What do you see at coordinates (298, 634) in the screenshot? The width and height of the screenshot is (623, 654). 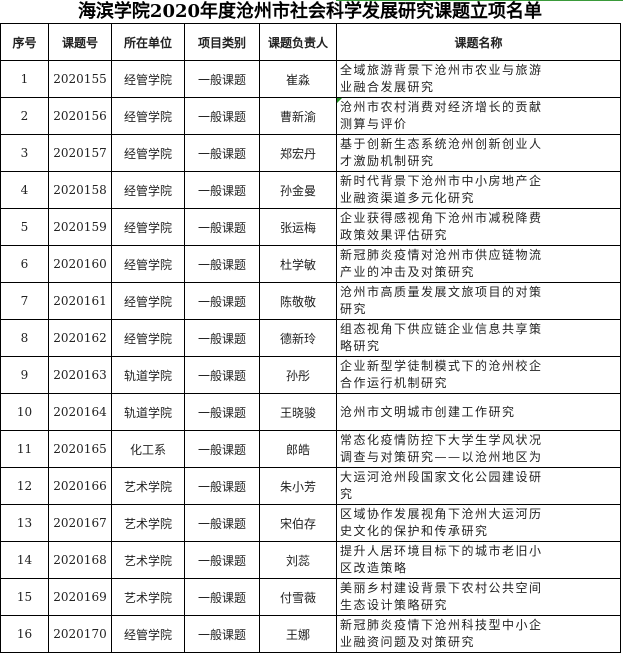 I see `cell-leader: 王娜` at bounding box center [298, 634].